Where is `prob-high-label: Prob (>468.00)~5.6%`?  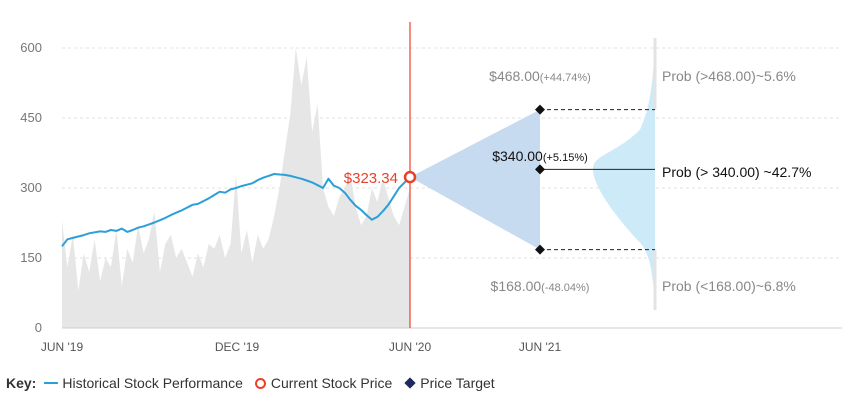 prob-high-label: Prob (>468.00)~5.6% is located at coordinates (729, 76).